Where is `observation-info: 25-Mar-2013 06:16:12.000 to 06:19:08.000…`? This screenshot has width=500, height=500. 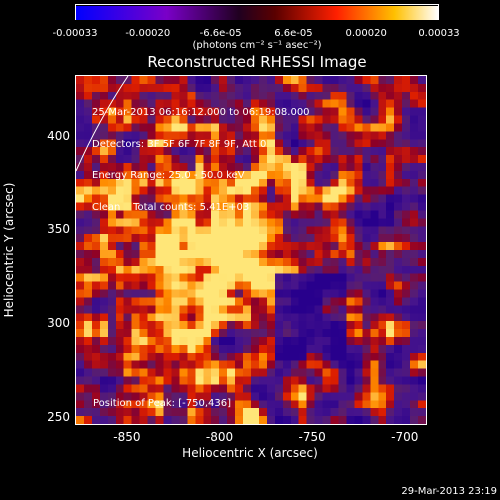
observation-info: 25-Mar-2013 06:16:12.000 to 06:19:08.000… is located at coordinates (201, 155).